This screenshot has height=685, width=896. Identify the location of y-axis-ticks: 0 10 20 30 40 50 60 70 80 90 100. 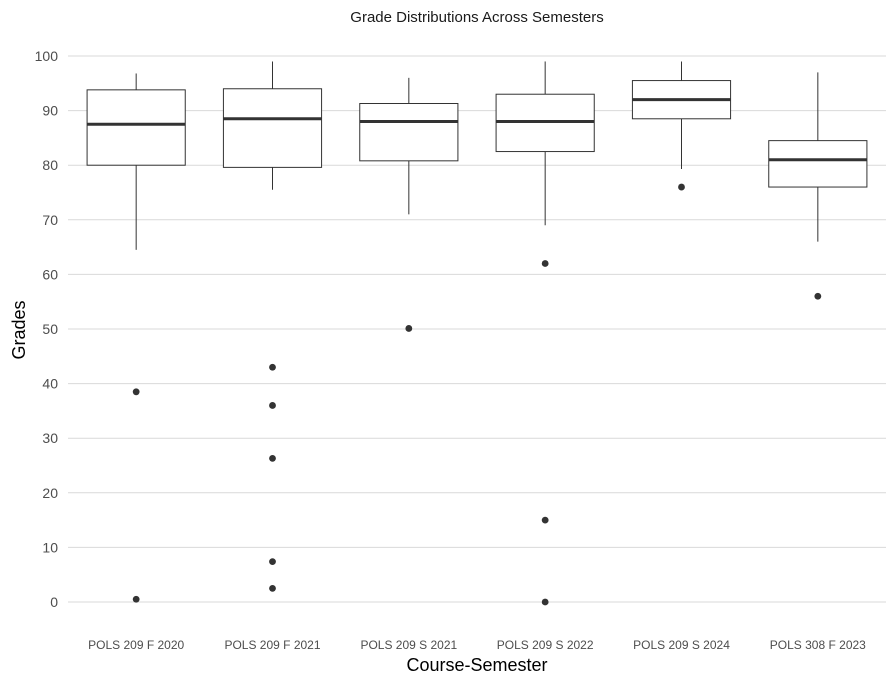
(47, 329).